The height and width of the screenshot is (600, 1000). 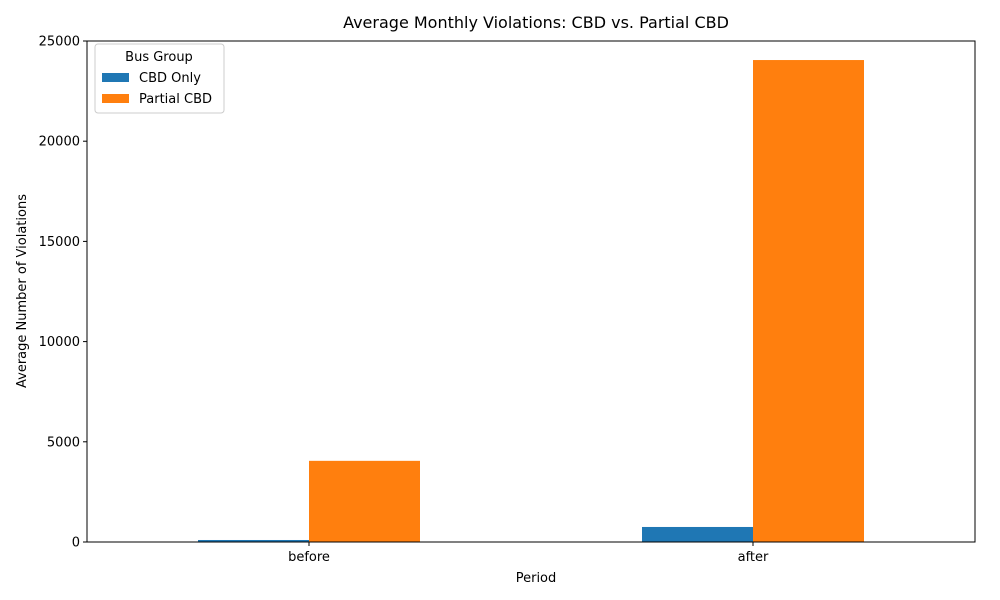 I want to click on x-axis-ticks: before after, so click(x=528, y=553).